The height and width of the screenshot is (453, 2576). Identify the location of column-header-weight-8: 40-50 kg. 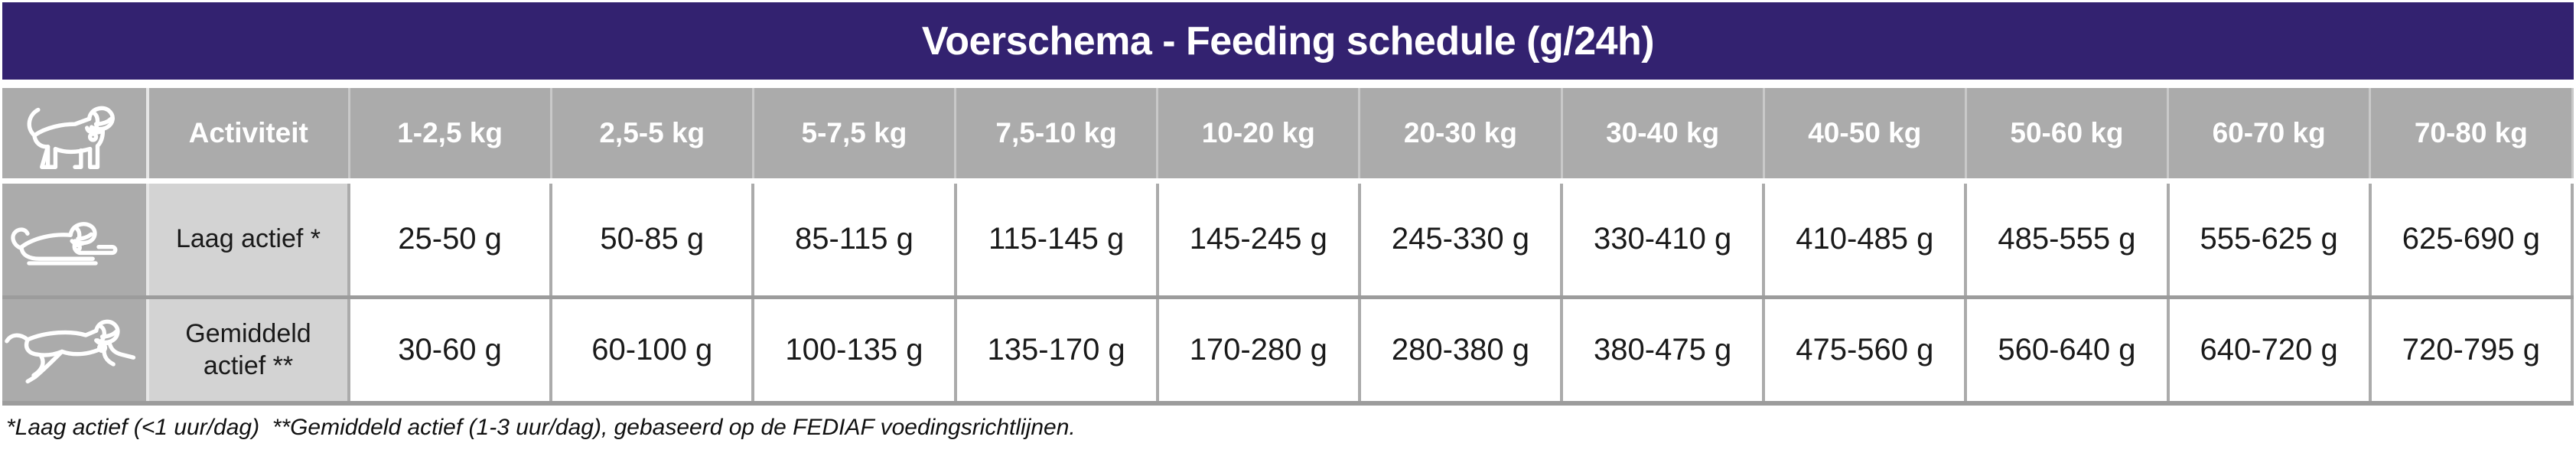
(1865, 136).